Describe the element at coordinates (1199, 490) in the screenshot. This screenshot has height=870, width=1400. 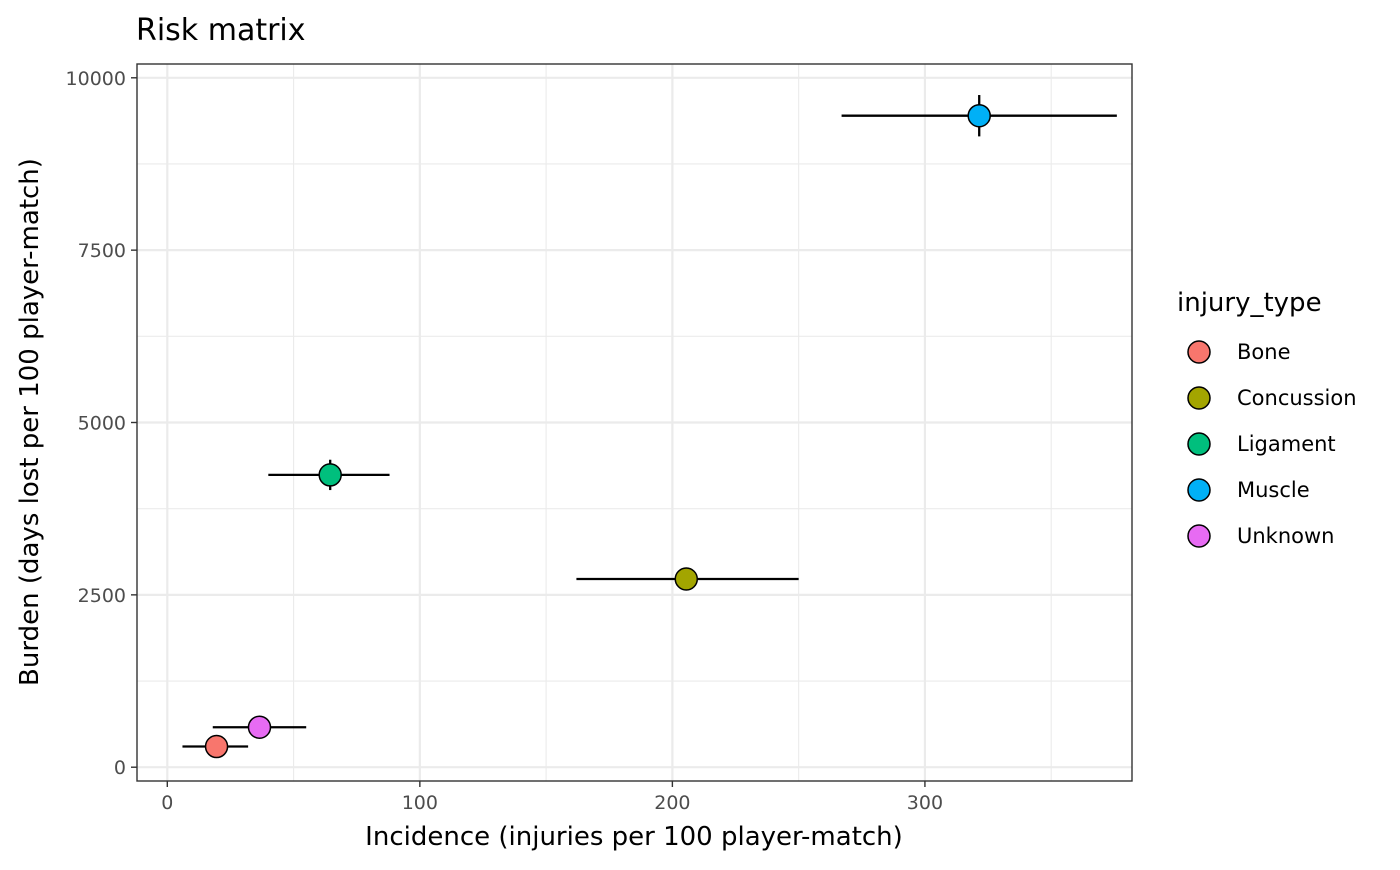
I see `legend-key-muscle` at that location.